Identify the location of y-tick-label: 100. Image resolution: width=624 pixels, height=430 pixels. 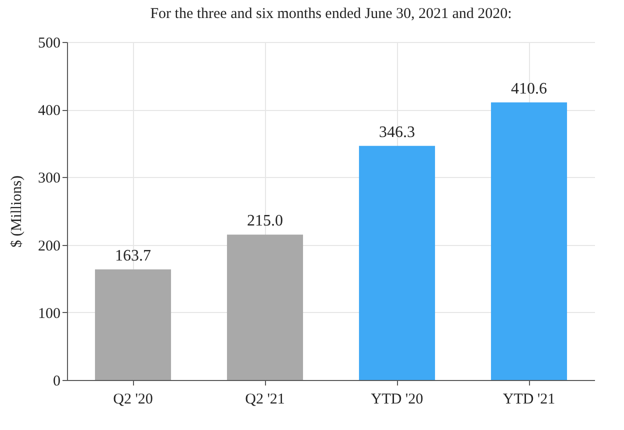
(49, 314).